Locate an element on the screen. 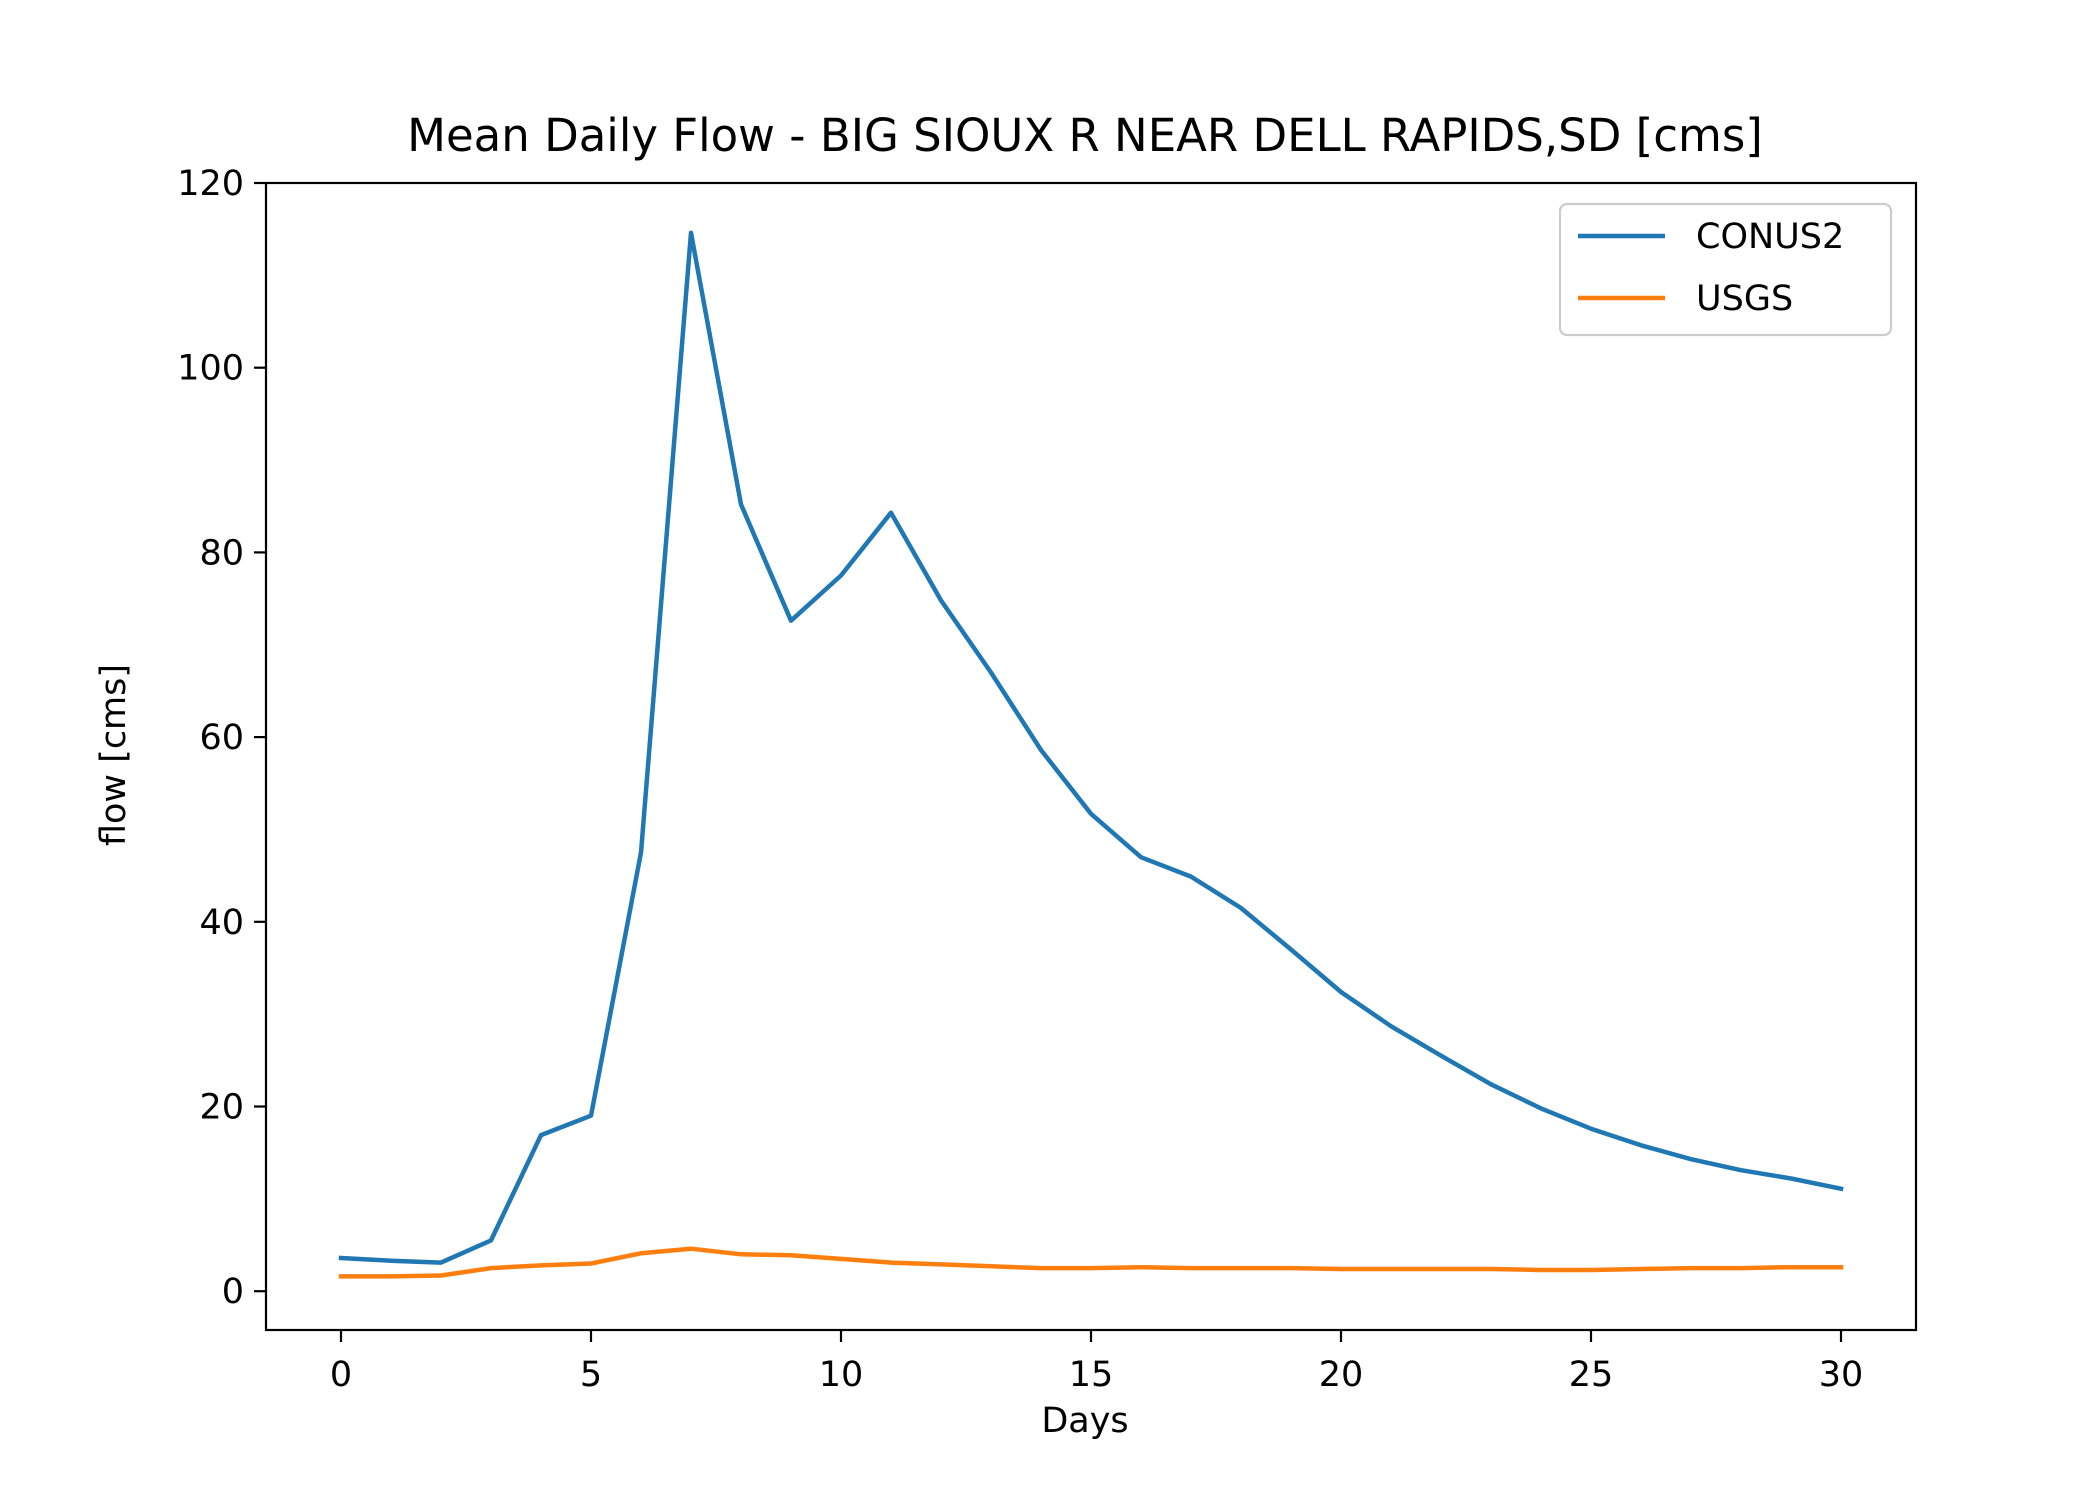 The height and width of the screenshot is (1505, 2100). y-tick-label: 120 is located at coordinates (210, 184).